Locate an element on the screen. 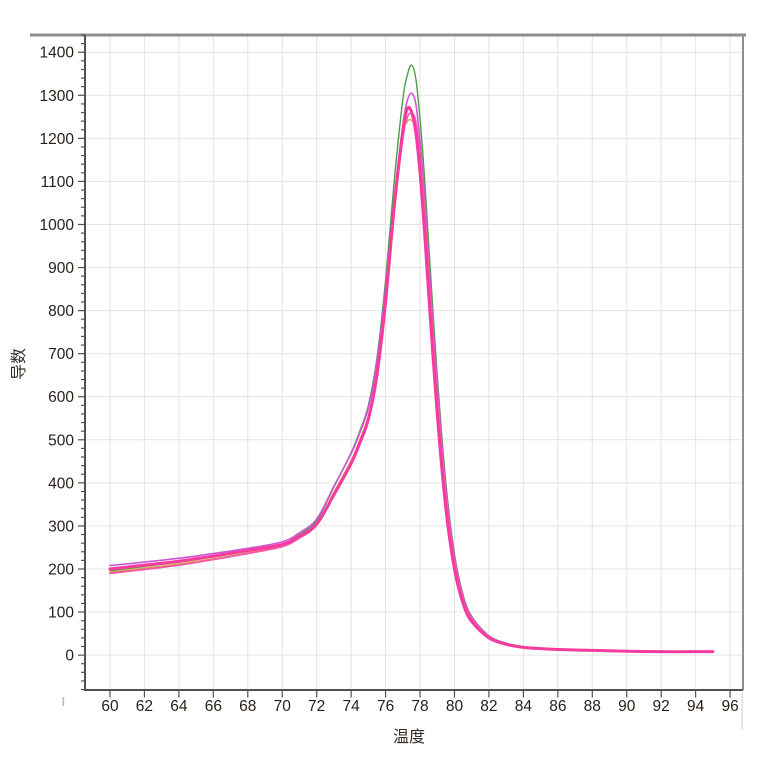 The width and height of the screenshot is (768, 774). y-tick-label: 1100 is located at coordinates (58, 182).